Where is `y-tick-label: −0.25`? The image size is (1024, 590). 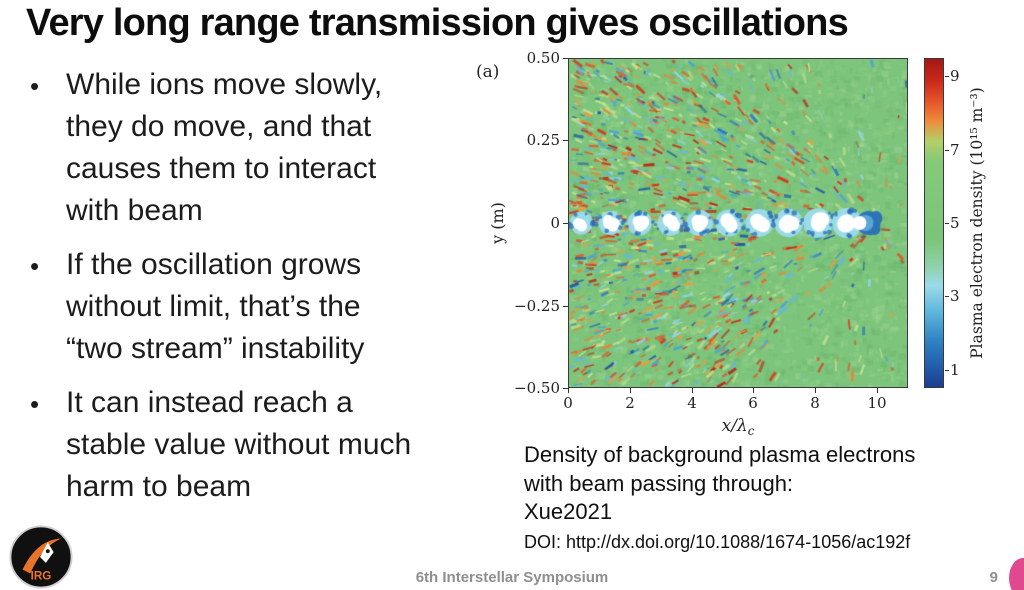
y-tick-label: −0.25 is located at coordinates (537, 306).